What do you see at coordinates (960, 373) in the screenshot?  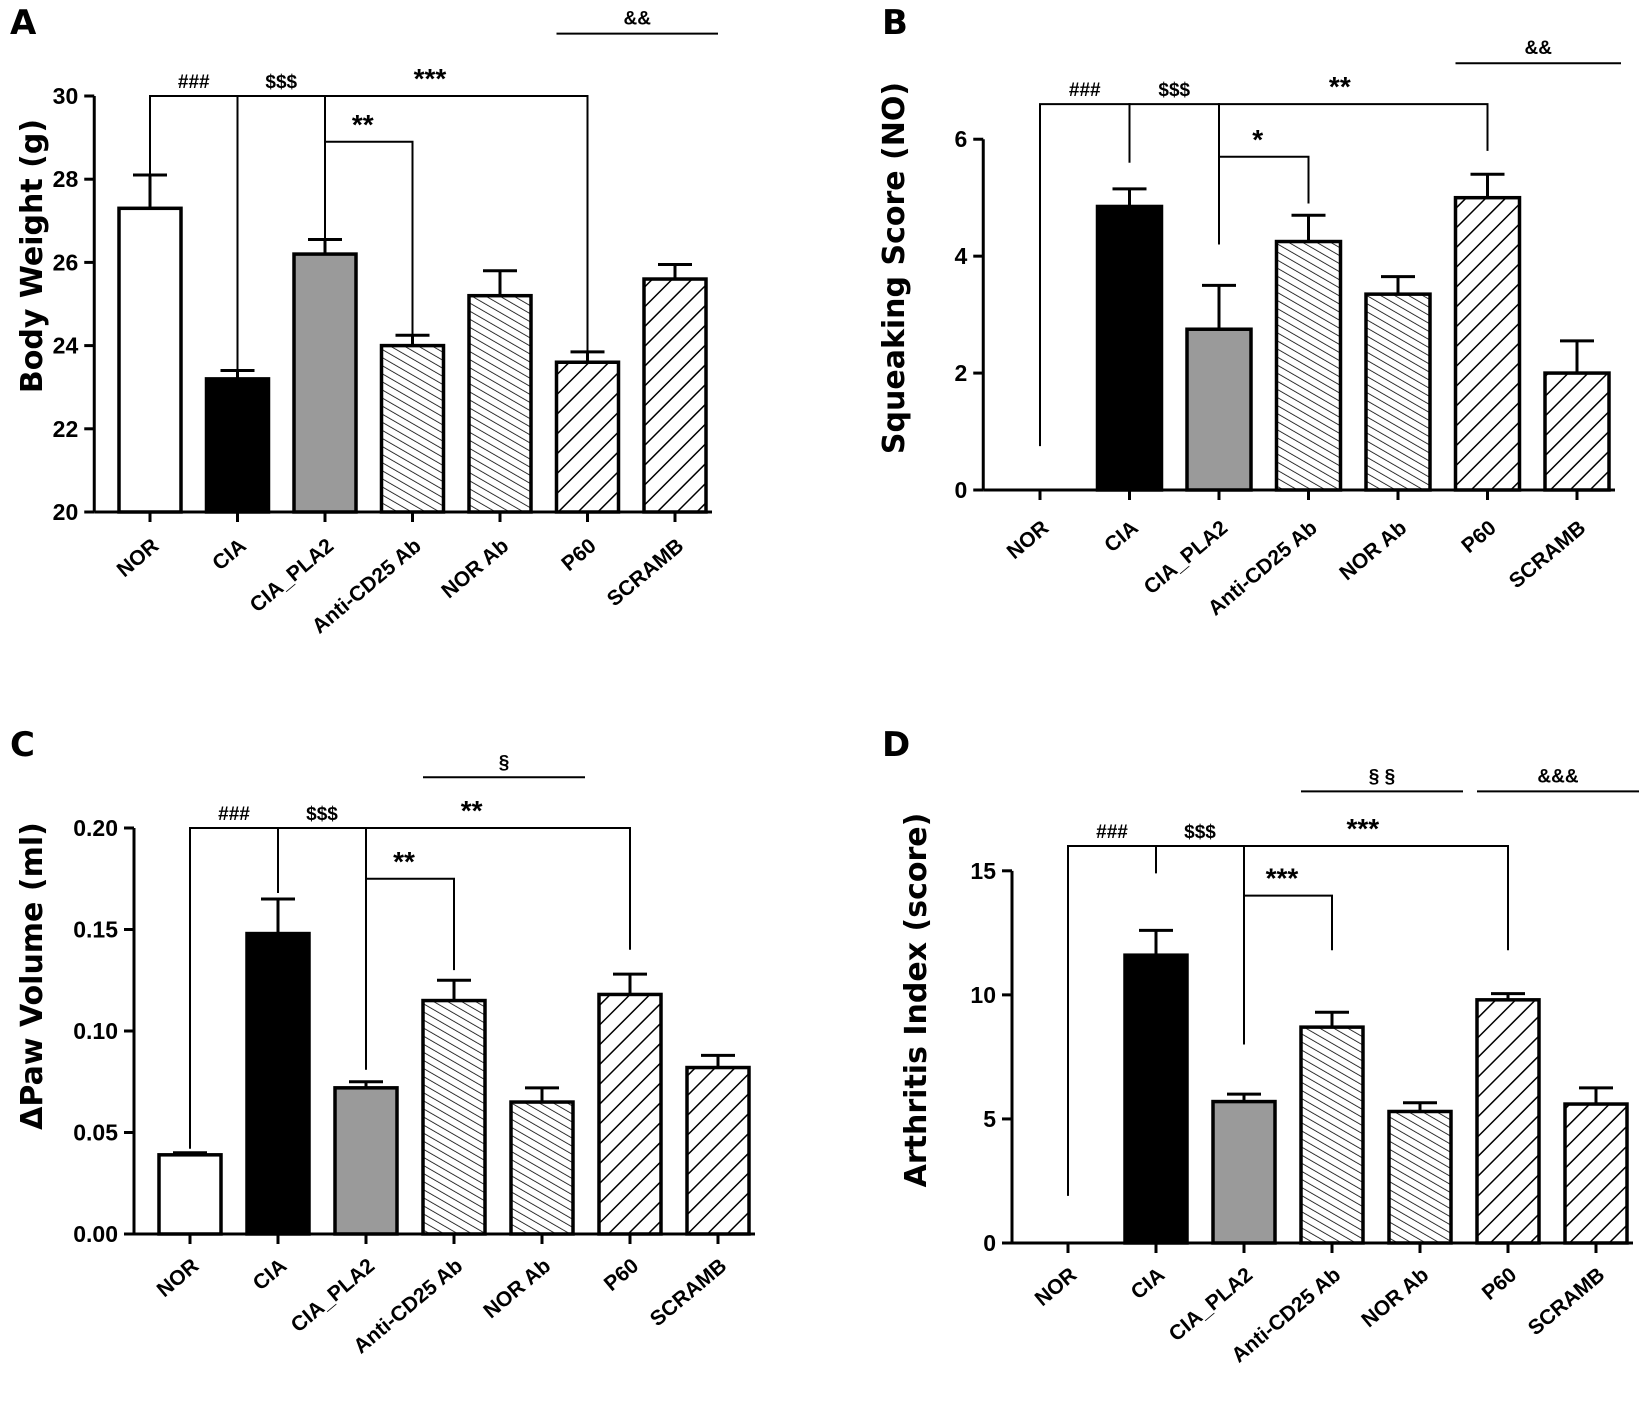 I see `y-tick-label: 2` at bounding box center [960, 373].